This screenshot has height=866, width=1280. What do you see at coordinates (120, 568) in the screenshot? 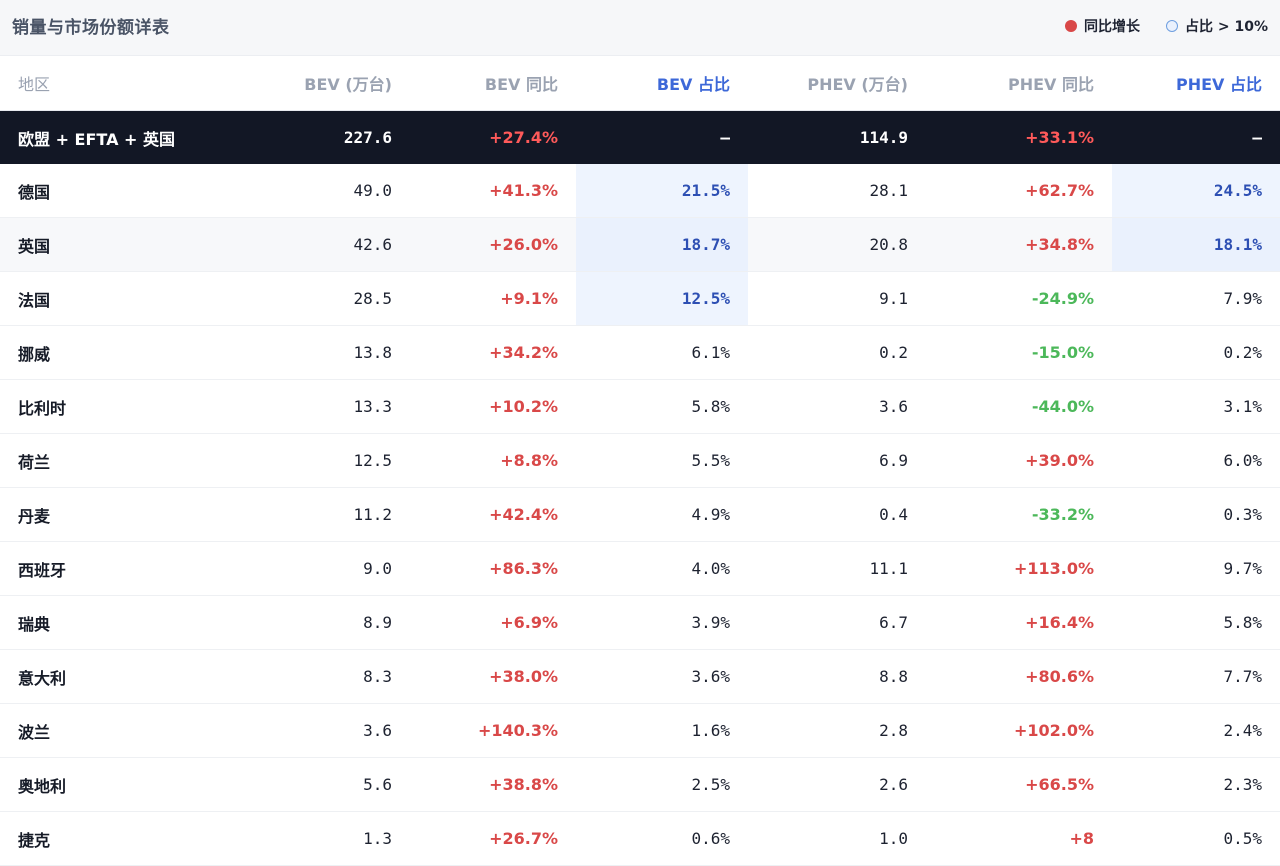
I see `cell-region: 西班牙` at bounding box center [120, 568].